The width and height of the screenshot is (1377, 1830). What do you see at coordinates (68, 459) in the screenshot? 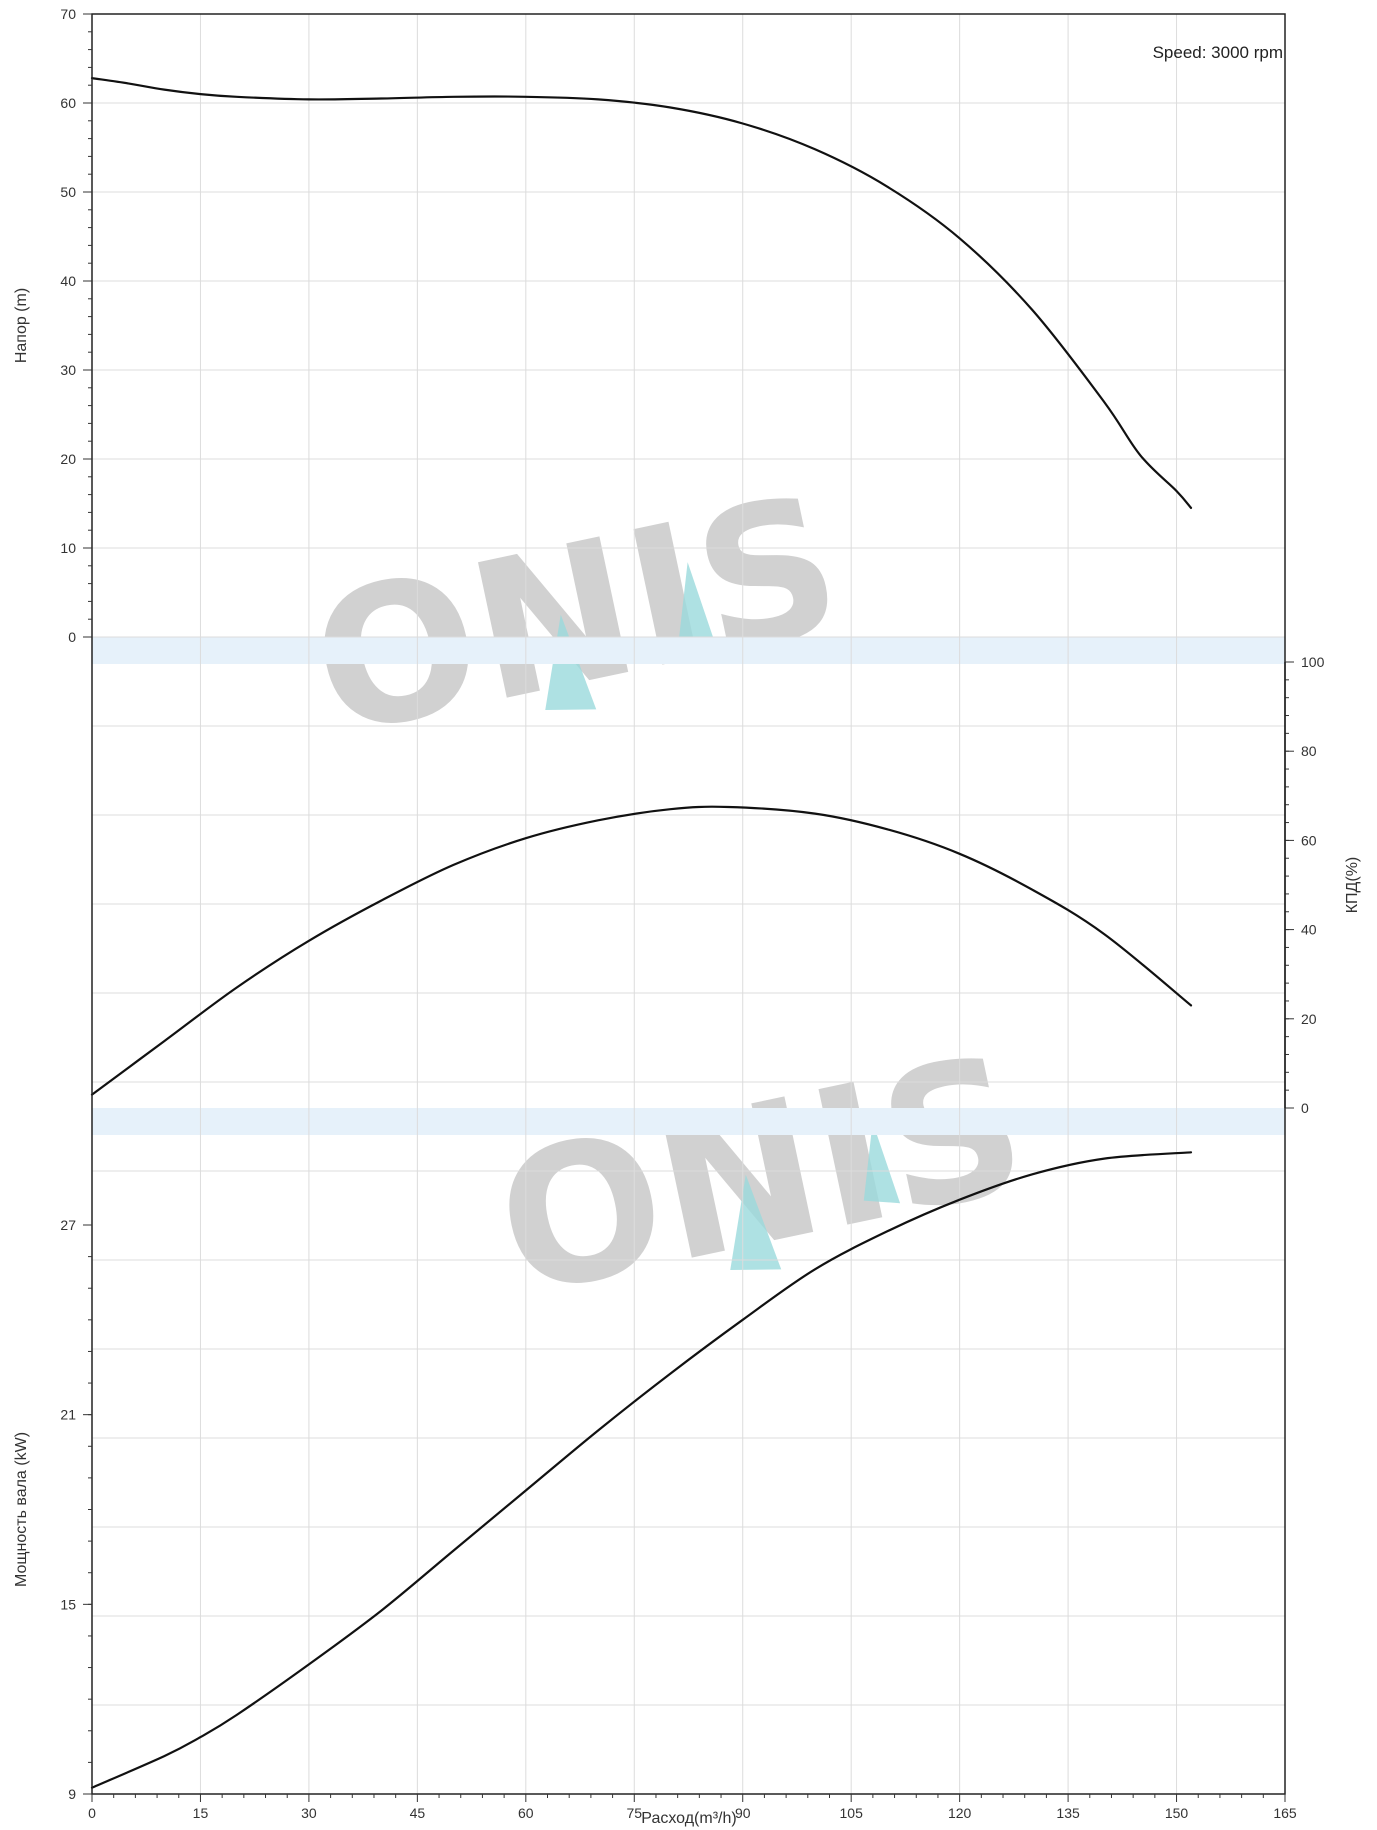
I see `head-tick-label: 20` at bounding box center [68, 459].